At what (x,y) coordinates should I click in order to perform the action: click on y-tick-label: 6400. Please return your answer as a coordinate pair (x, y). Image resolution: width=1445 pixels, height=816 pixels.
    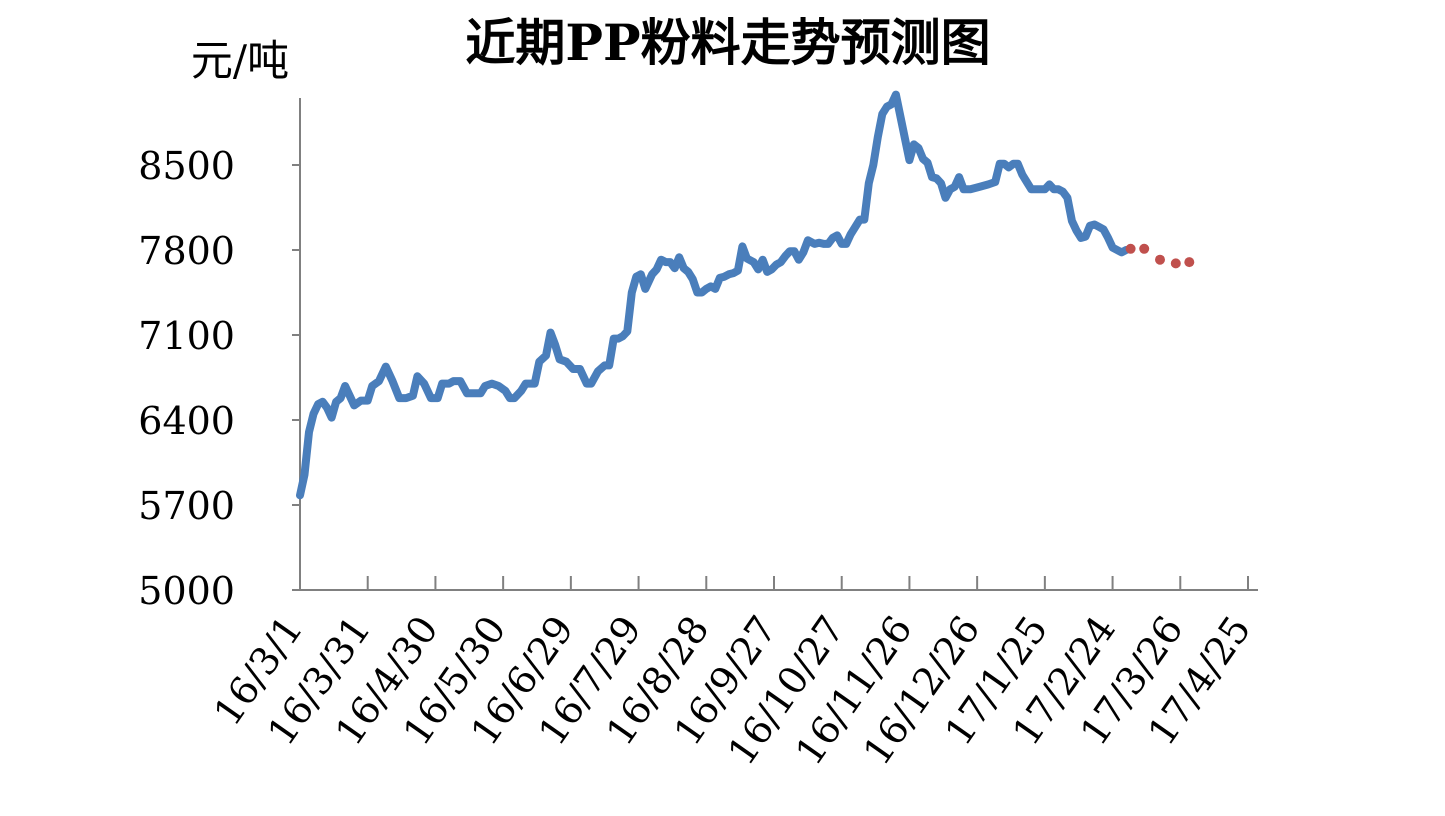
    Looking at the image, I should click on (186, 421).